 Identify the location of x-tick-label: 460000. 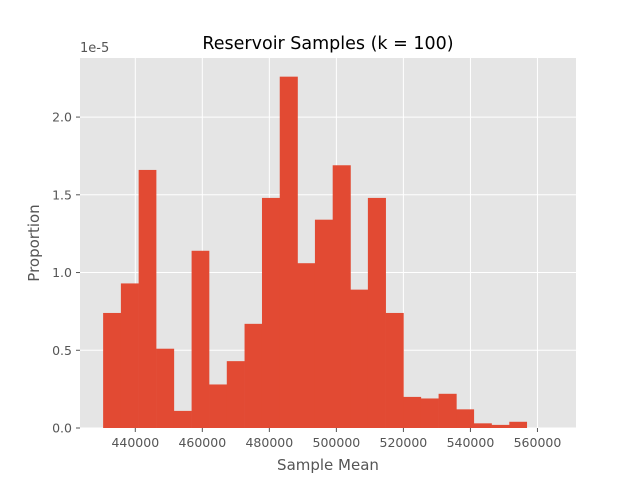
(202, 442).